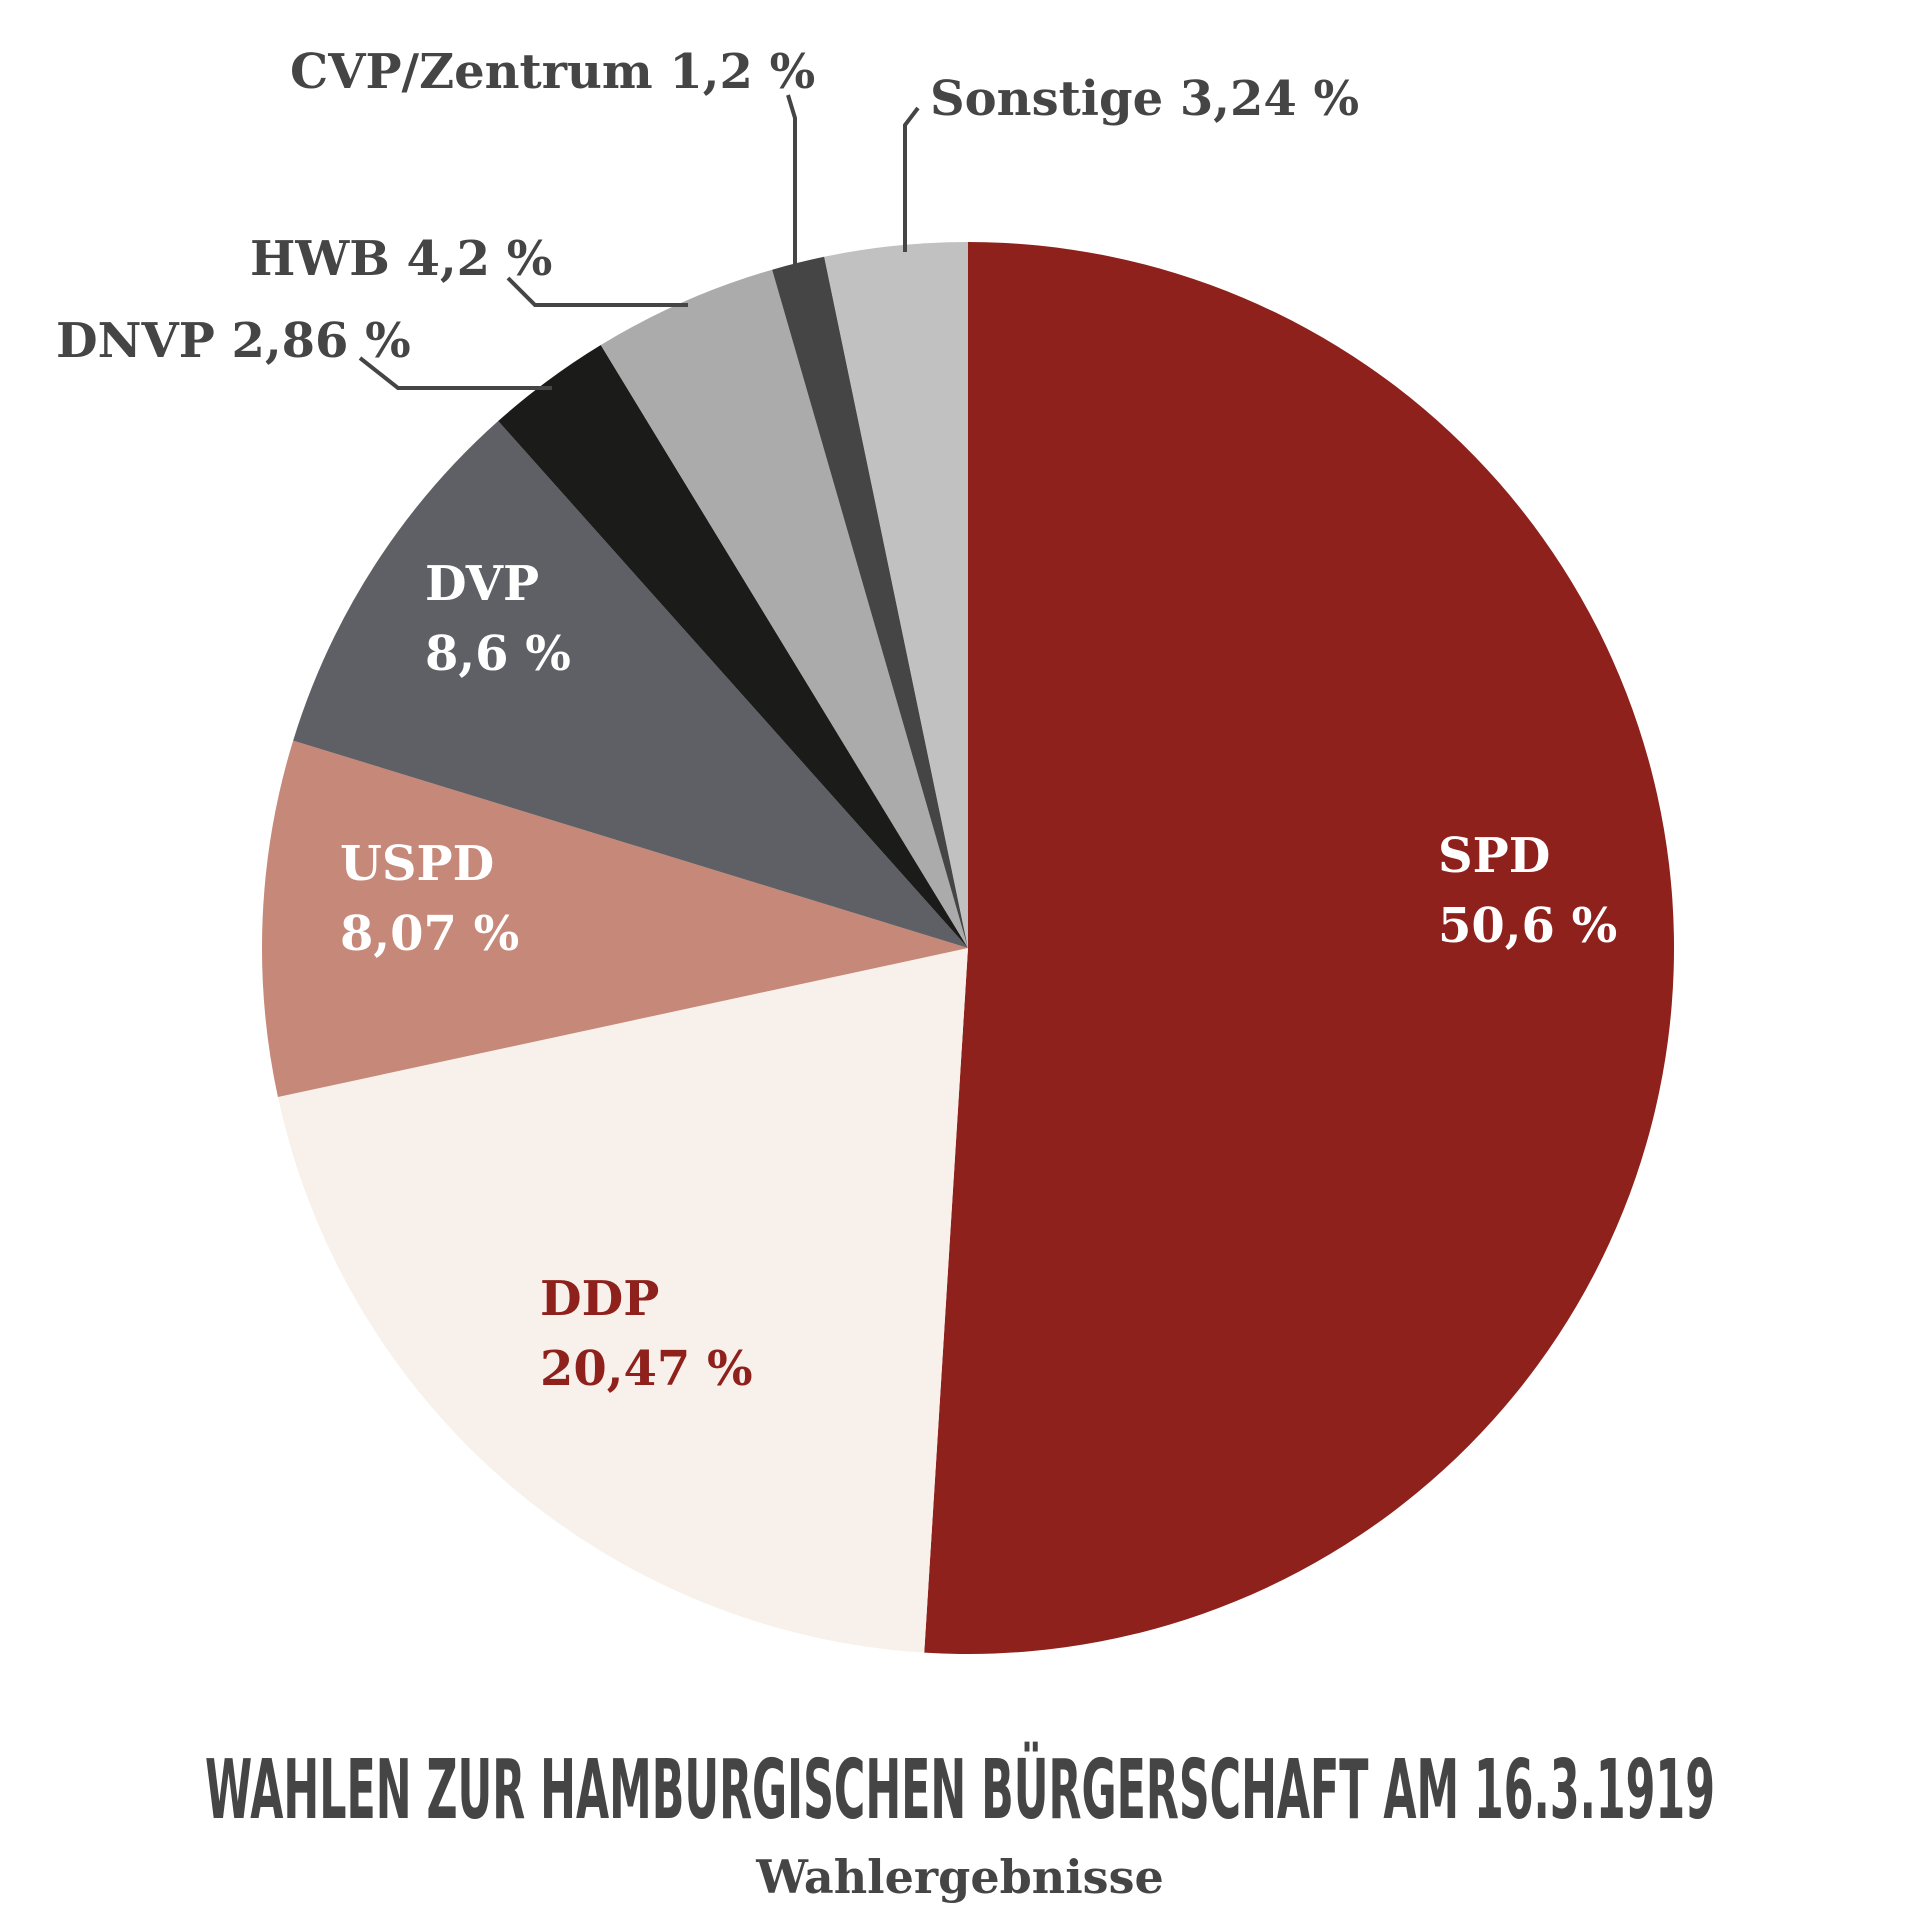 This screenshot has width=1920, height=1920. Describe the element at coordinates (1527, 926) in the screenshot. I see `slice-value-spd: 50,6 %` at that location.